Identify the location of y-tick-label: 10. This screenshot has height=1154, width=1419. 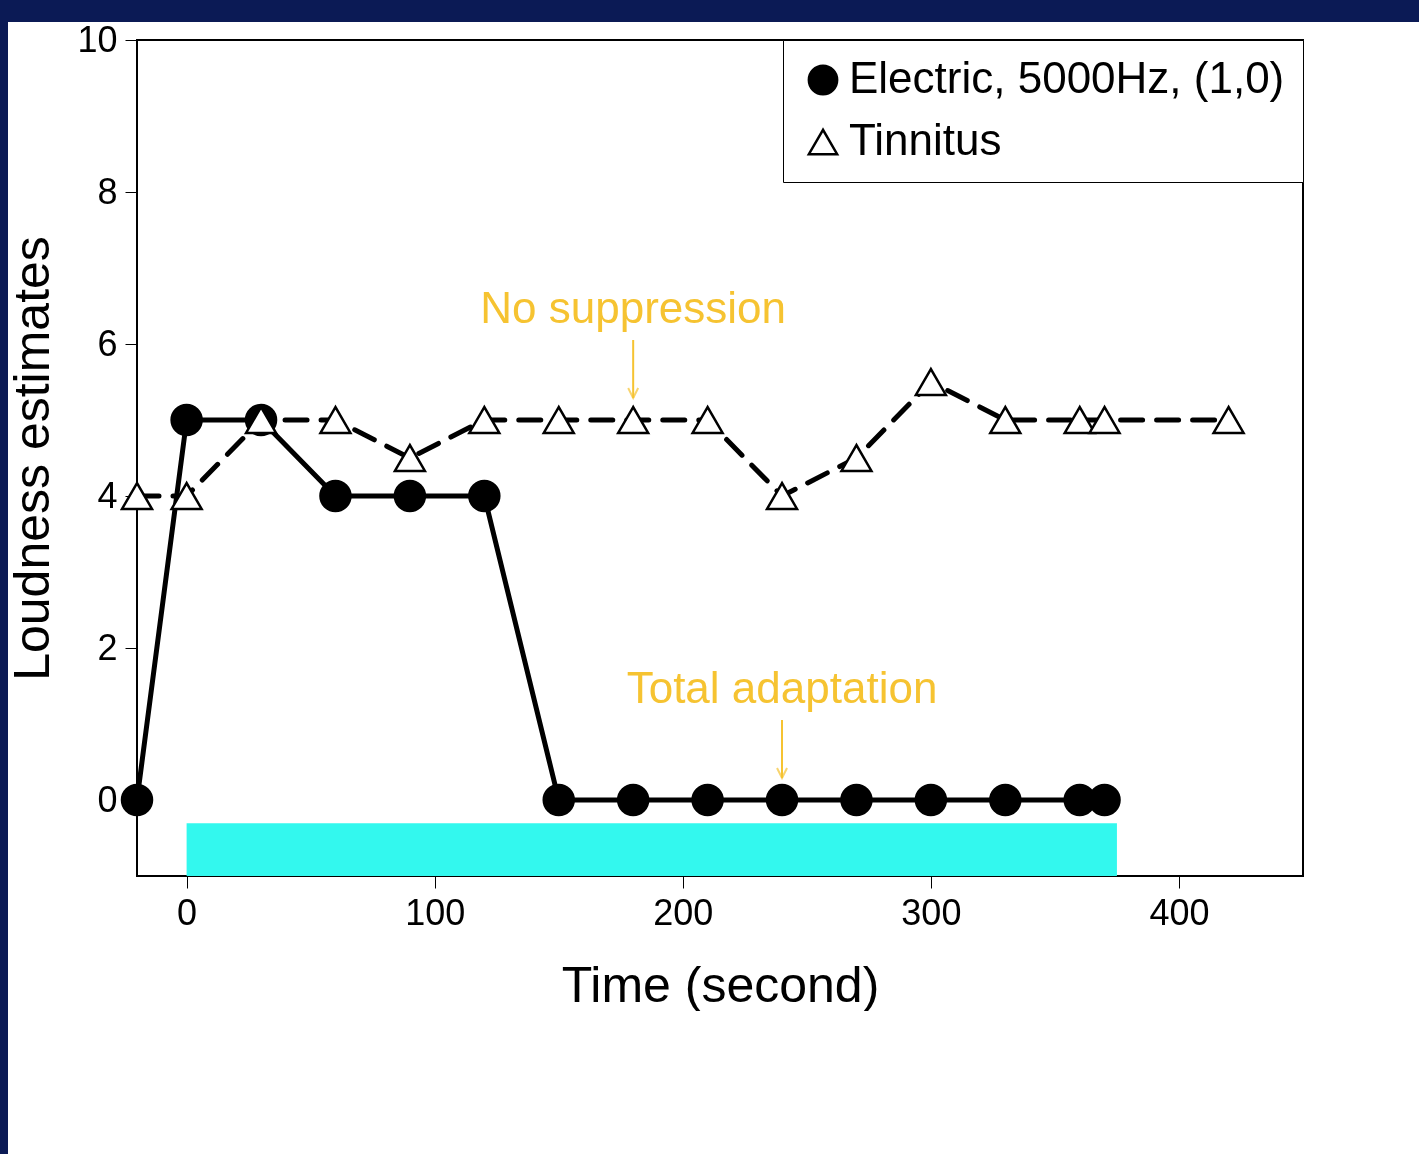
(97, 39).